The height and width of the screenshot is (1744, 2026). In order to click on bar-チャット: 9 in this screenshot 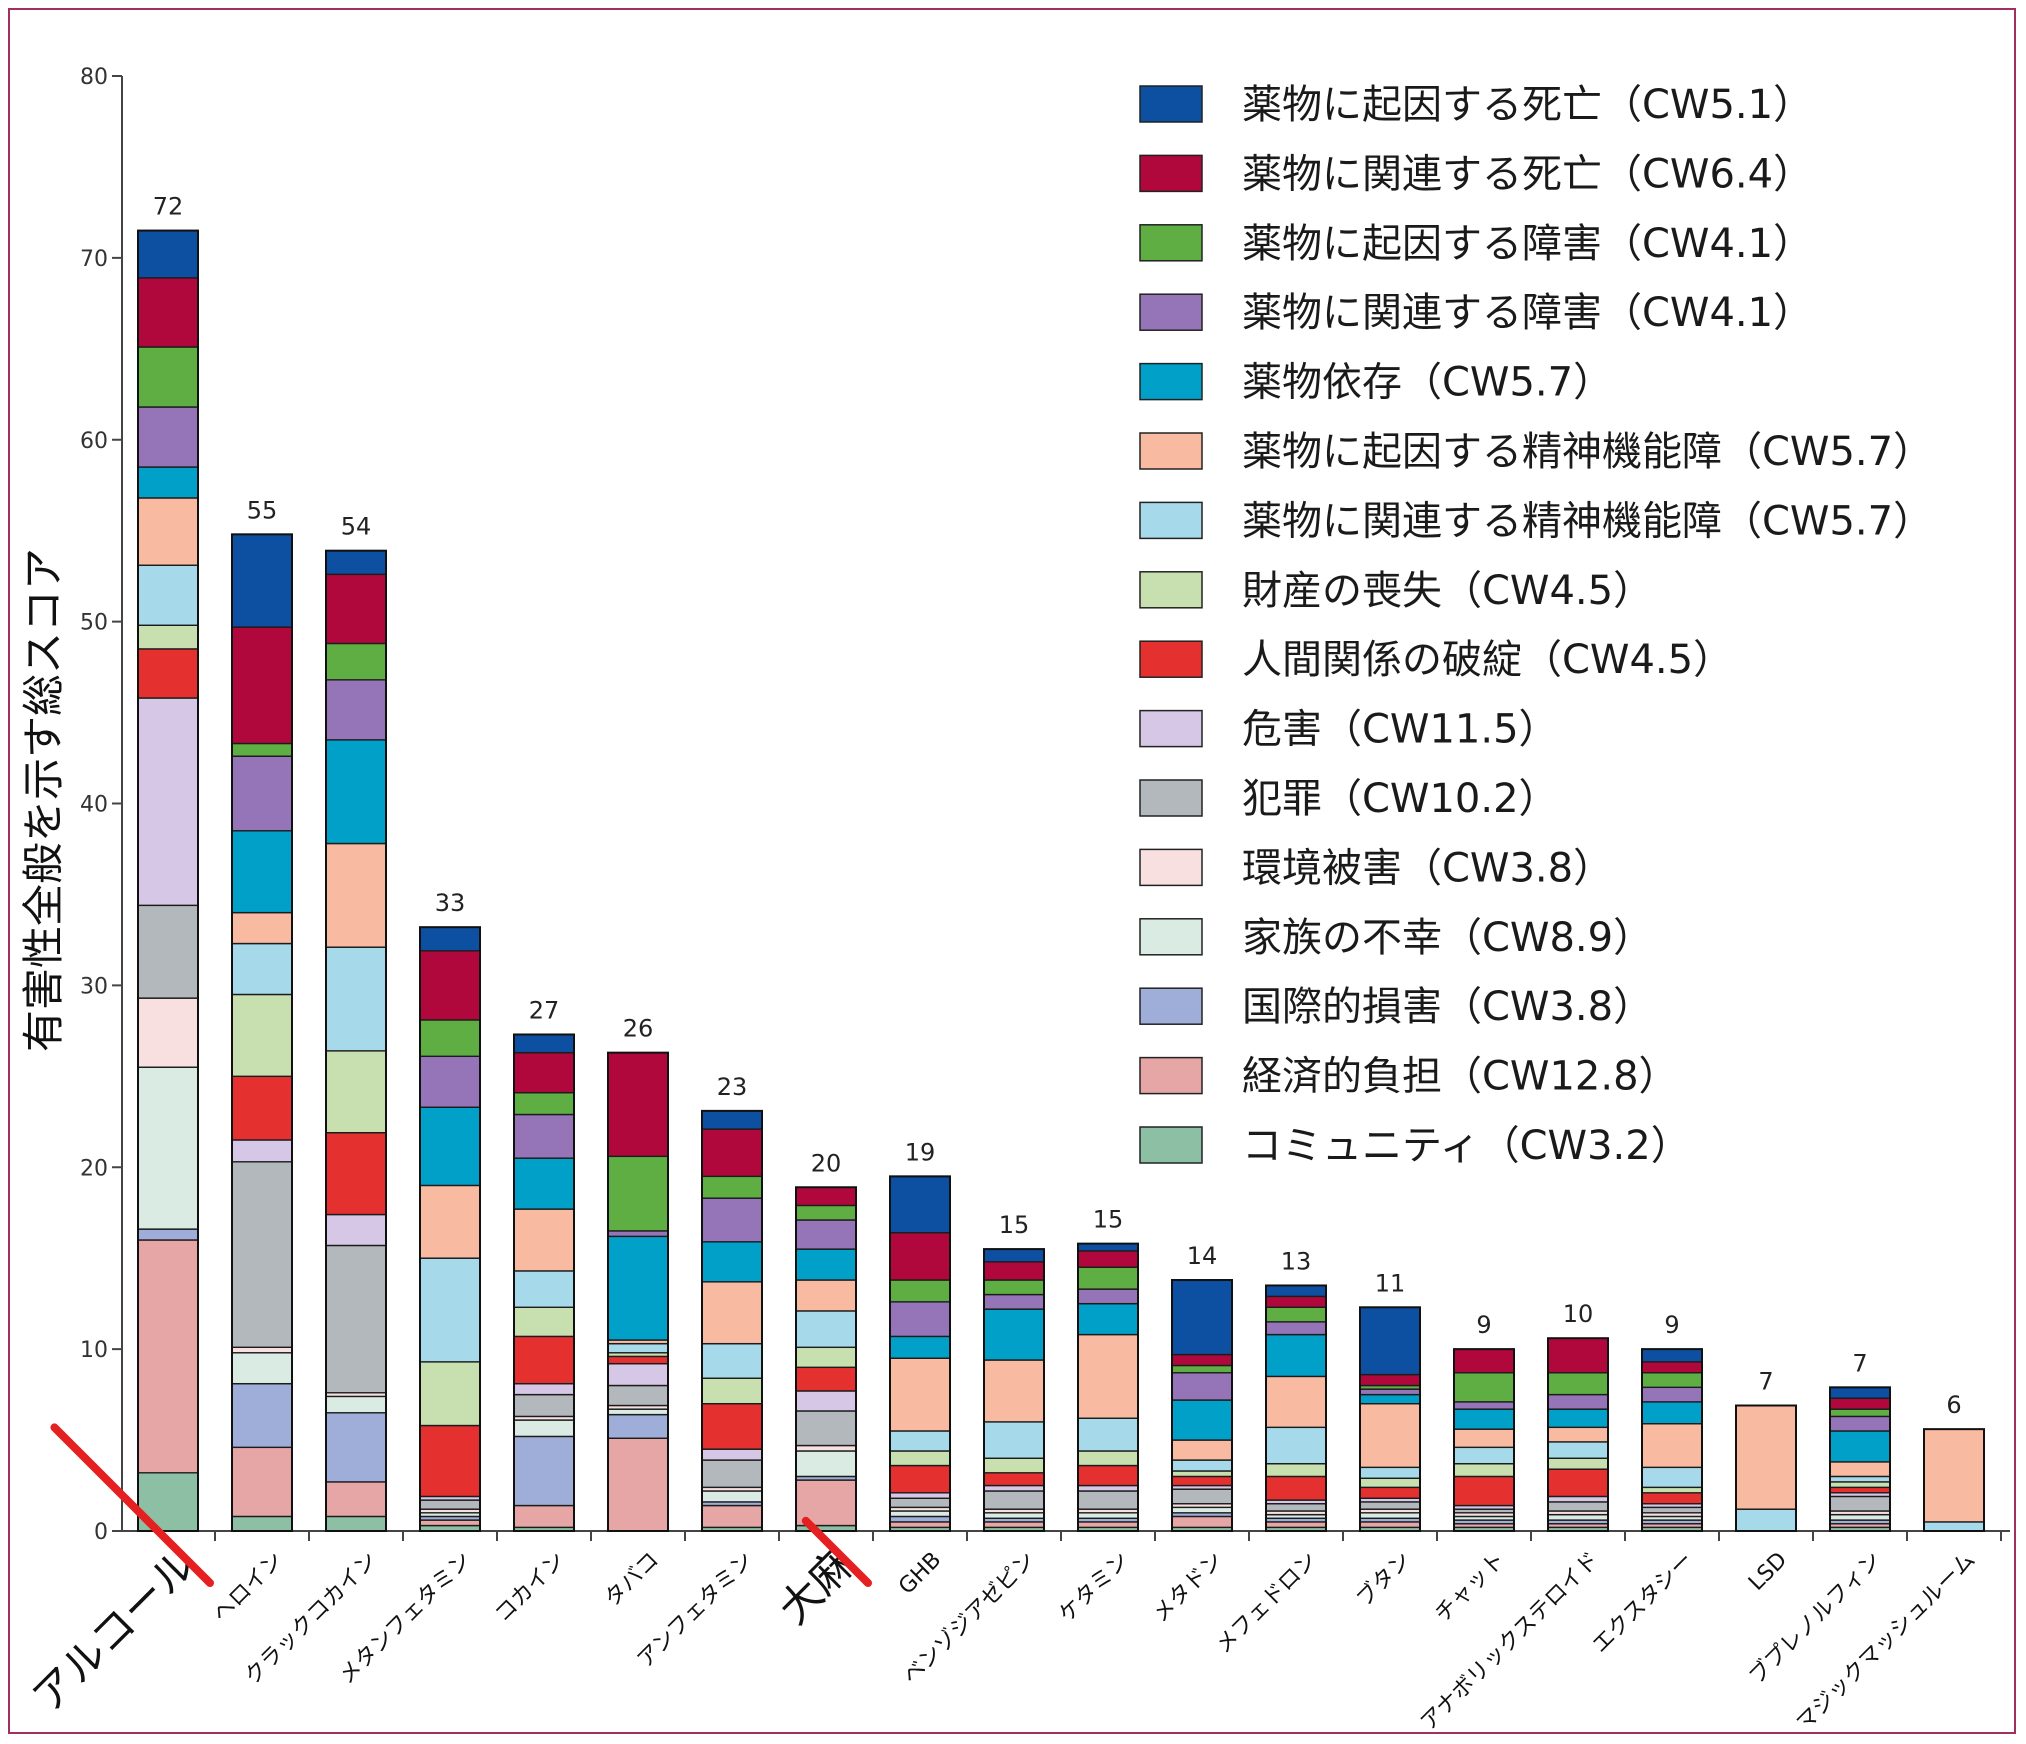, I will do `click(1484, 1421)`.